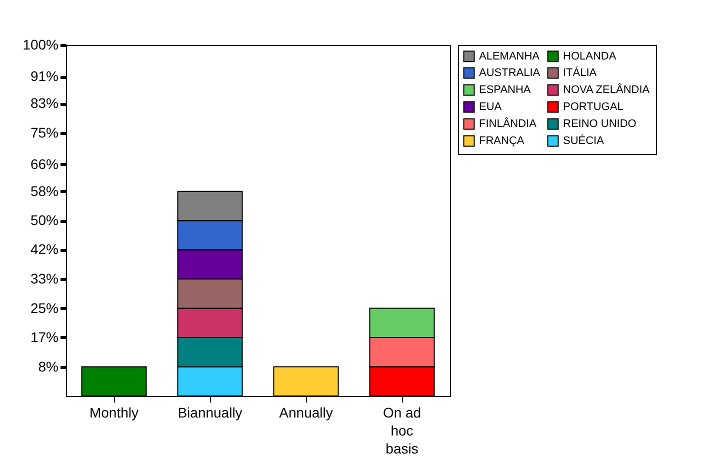 The image size is (713, 474). Describe the element at coordinates (44, 249) in the screenshot. I see `y-tick-label: 42%` at that location.